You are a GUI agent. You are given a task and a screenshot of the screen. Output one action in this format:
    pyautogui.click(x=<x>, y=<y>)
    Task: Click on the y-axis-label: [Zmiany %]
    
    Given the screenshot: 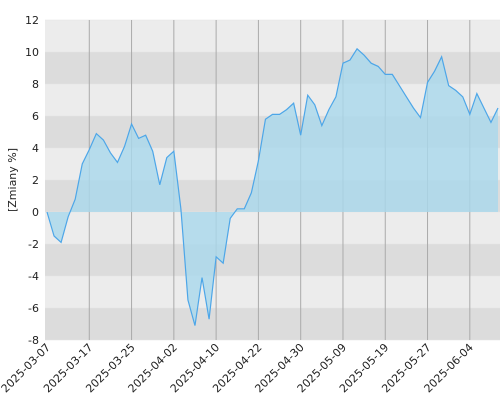 What is the action you would take?
    pyautogui.click(x=12, y=180)
    